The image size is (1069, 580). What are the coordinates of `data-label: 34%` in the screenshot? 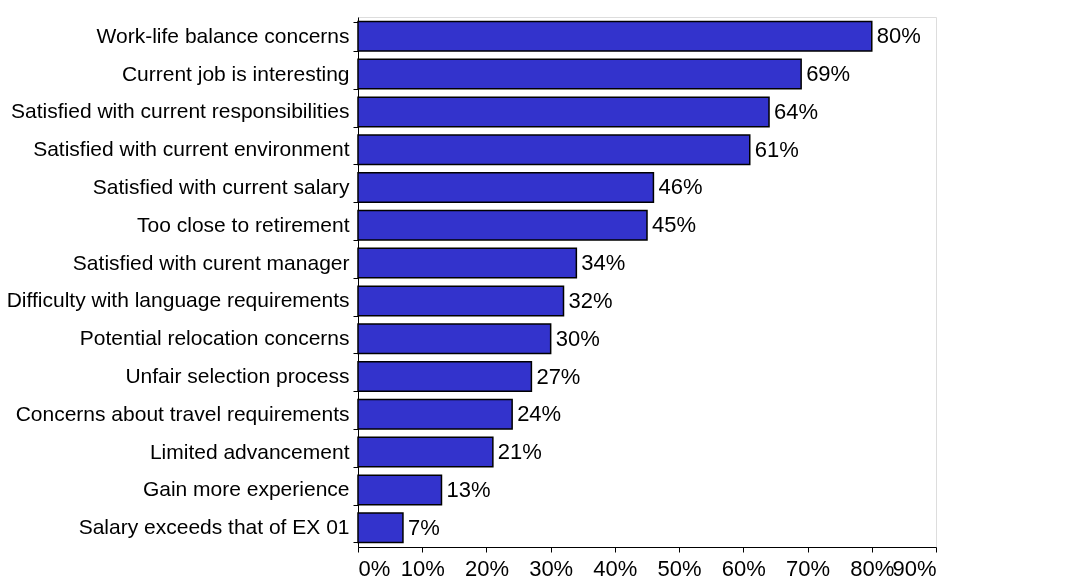 It's located at (603, 263).